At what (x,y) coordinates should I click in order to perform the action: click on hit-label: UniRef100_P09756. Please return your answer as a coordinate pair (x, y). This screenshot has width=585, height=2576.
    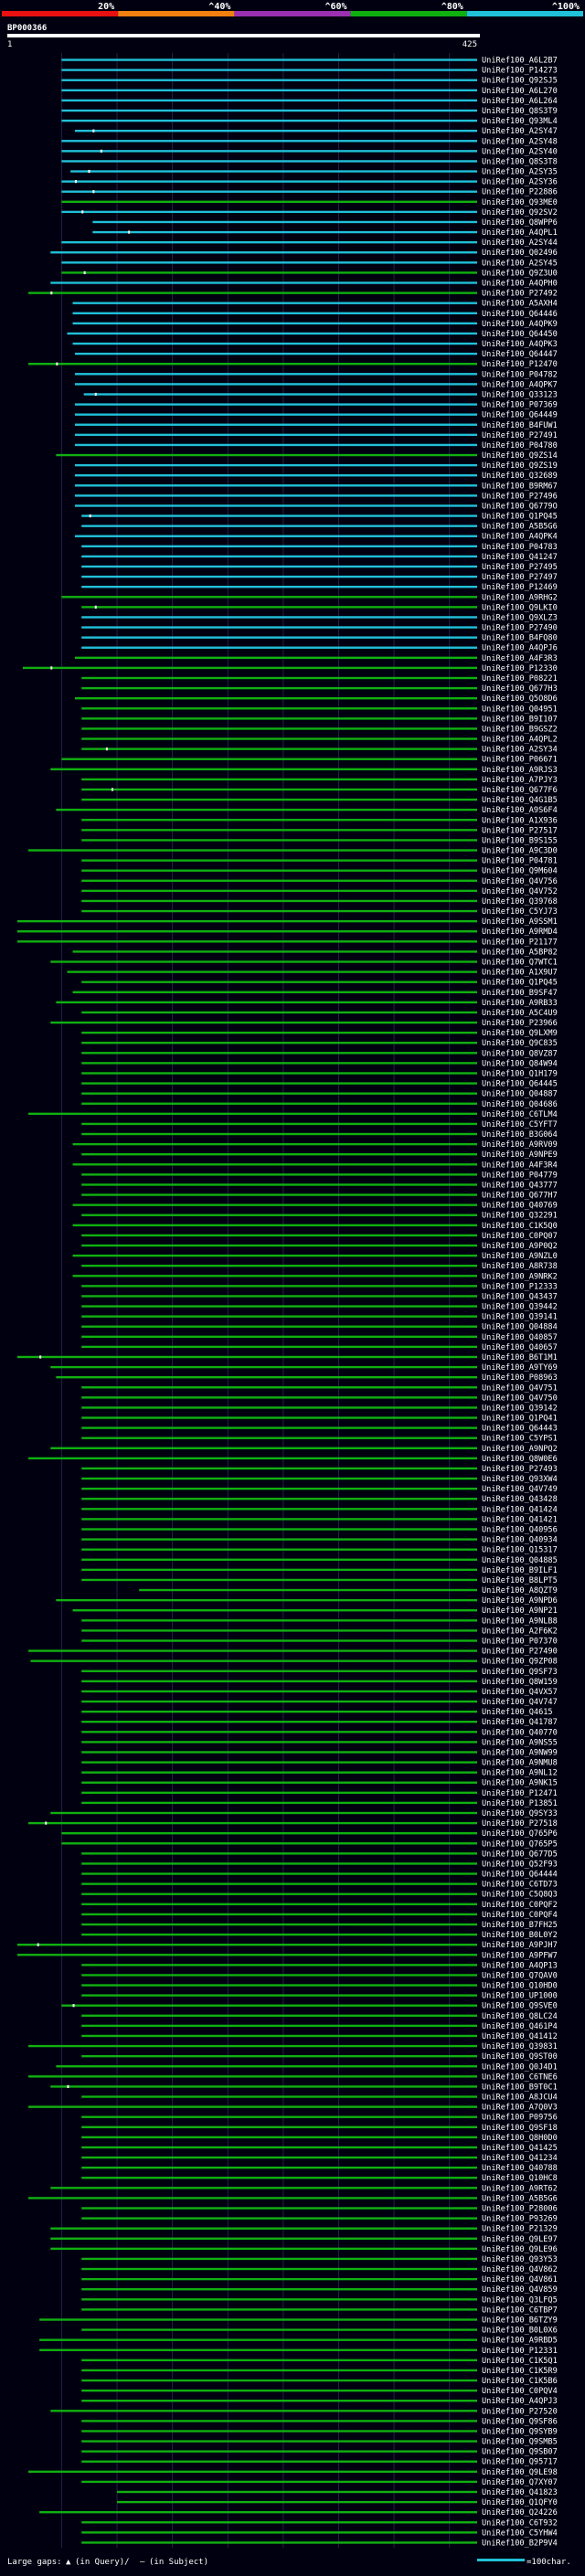
    Looking at the image, I should click on (520, 2118).